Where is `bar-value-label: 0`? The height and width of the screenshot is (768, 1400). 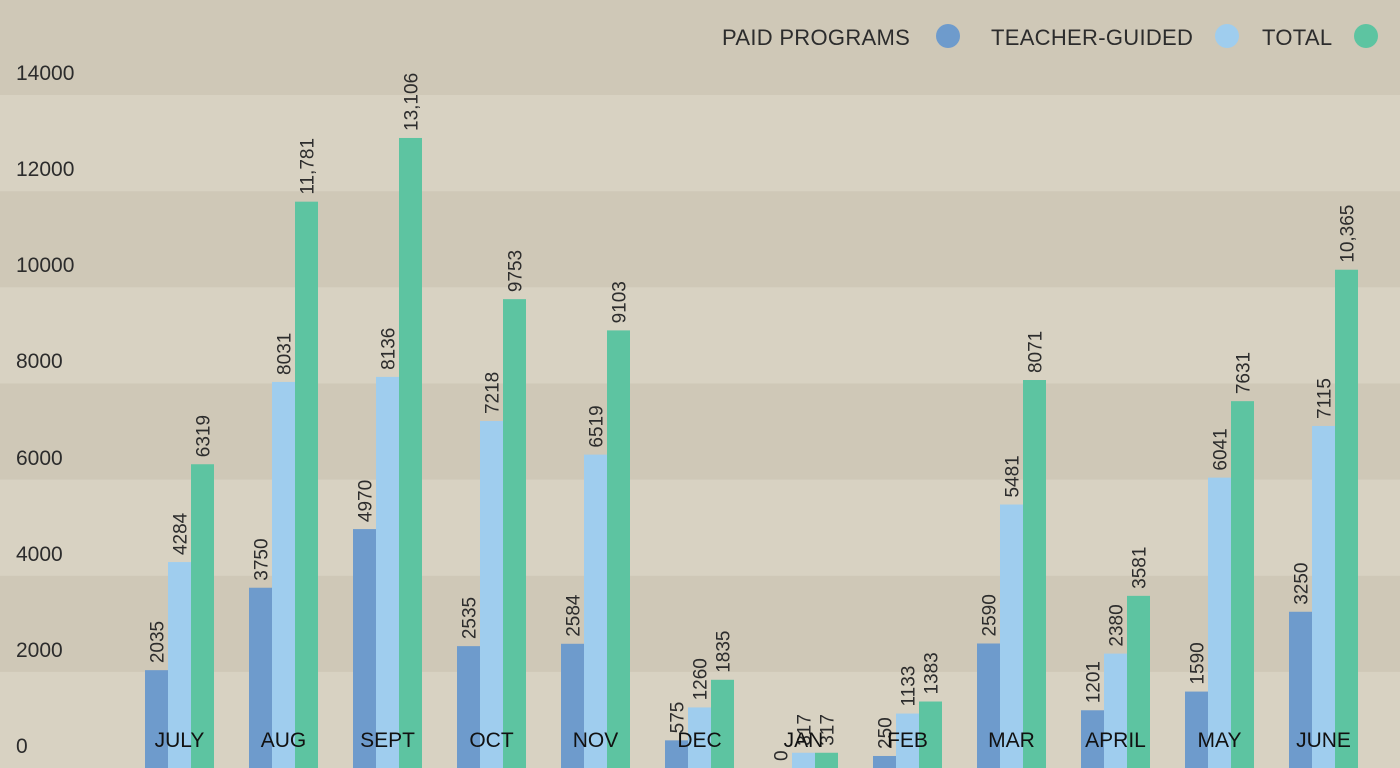
bar-value-label: 0 is located at coordinates (782, 755).